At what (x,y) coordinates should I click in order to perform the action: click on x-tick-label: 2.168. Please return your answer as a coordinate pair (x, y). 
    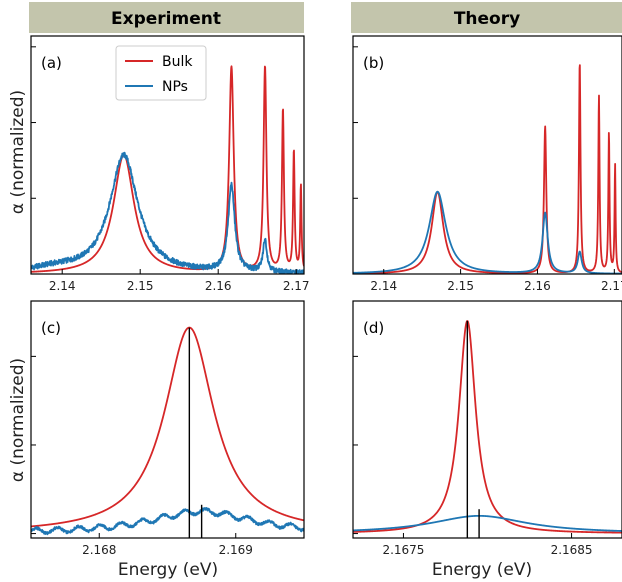
    Looking at the image, I should click on (99, 550).